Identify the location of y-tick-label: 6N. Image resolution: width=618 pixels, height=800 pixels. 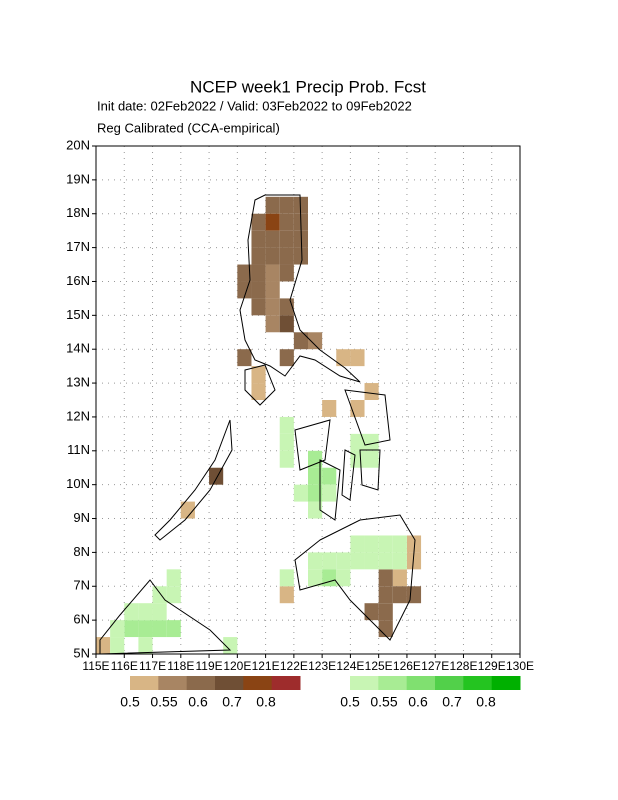
(81, 619).